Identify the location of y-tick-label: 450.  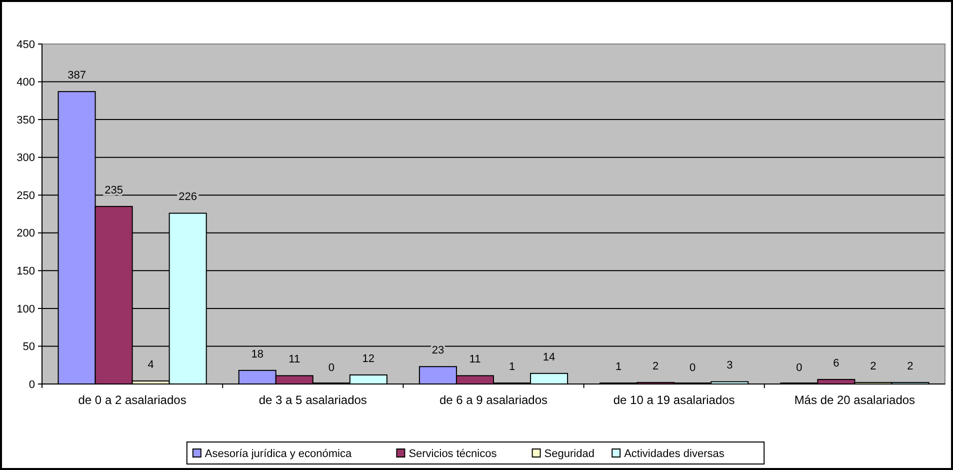
(25, 44).